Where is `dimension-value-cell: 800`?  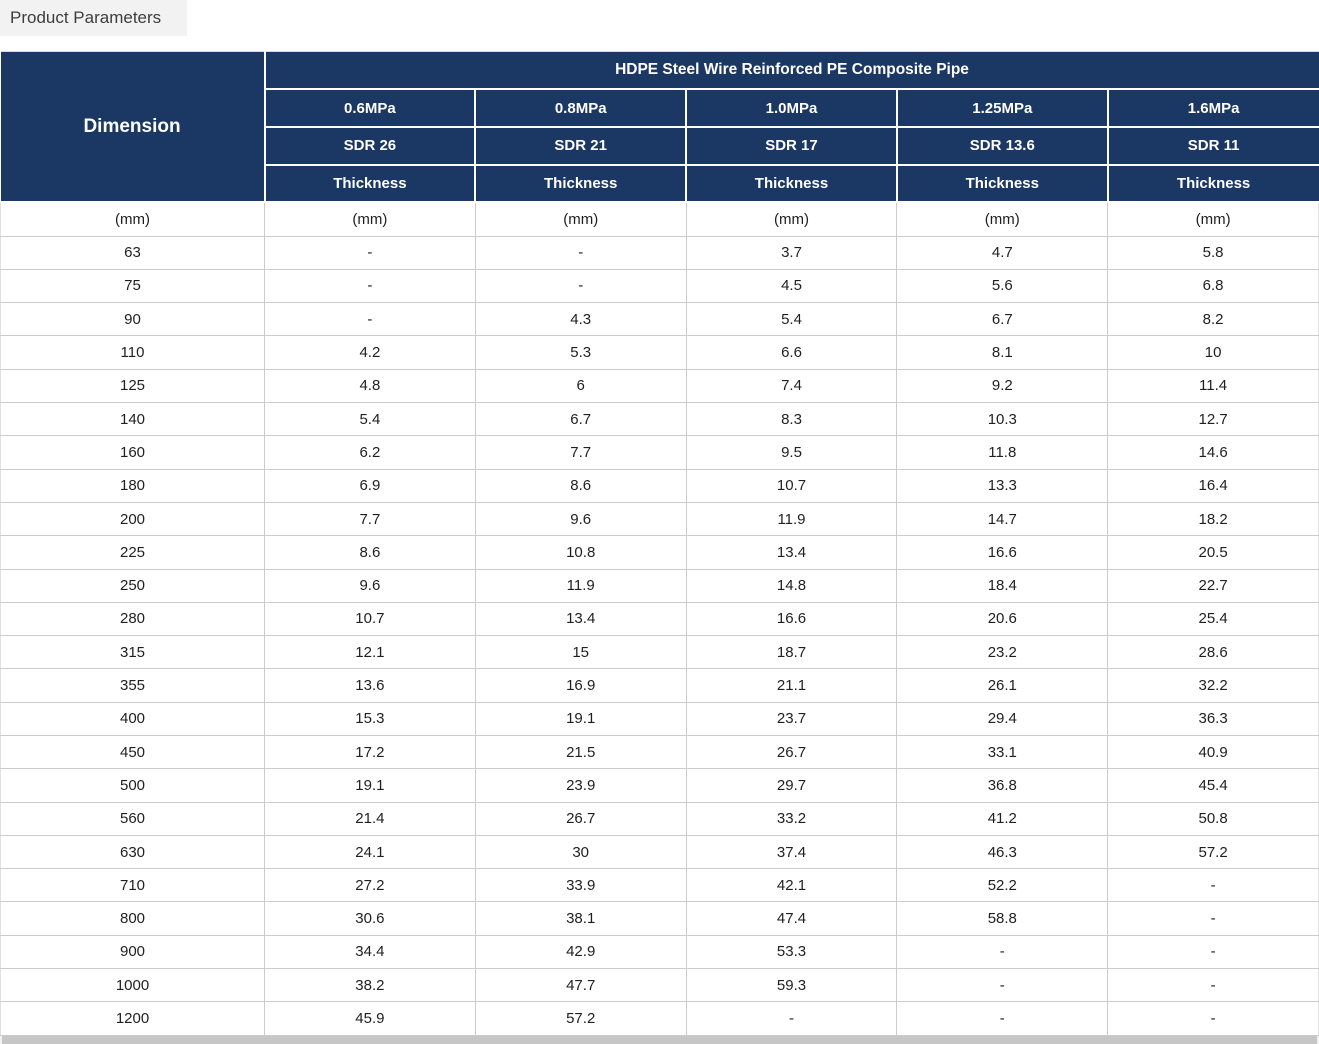
dimension-value-cell: 800 is located at coordinates (132, 918).